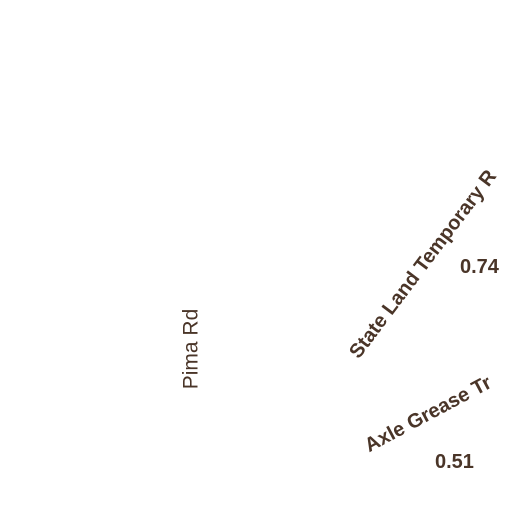  I want to click on trail-distance-state-land-temporary: 0.74, so click(479, 267).